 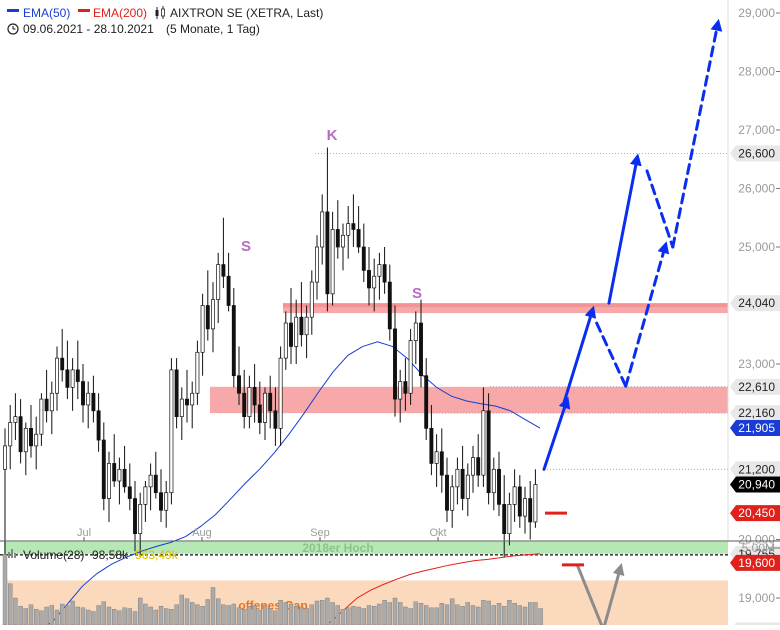 What do you see at coordinates (756, 513) in the screenshot?
I see `price-tag-label: 20,450` at bounding box center [756, 513].